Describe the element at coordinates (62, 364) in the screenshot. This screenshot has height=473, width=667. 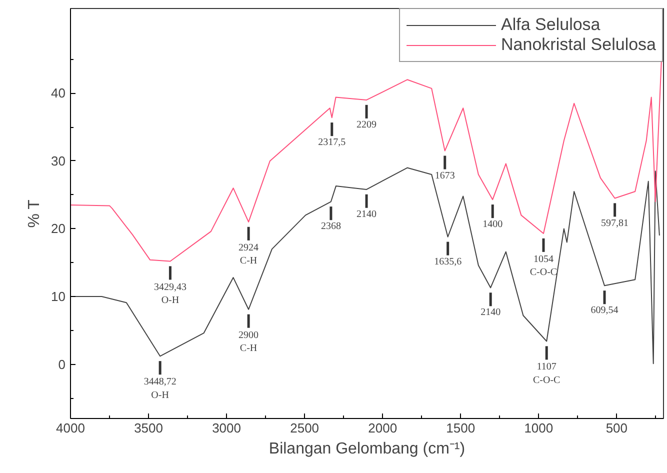
I see `y-tick-label: 0` at that location.